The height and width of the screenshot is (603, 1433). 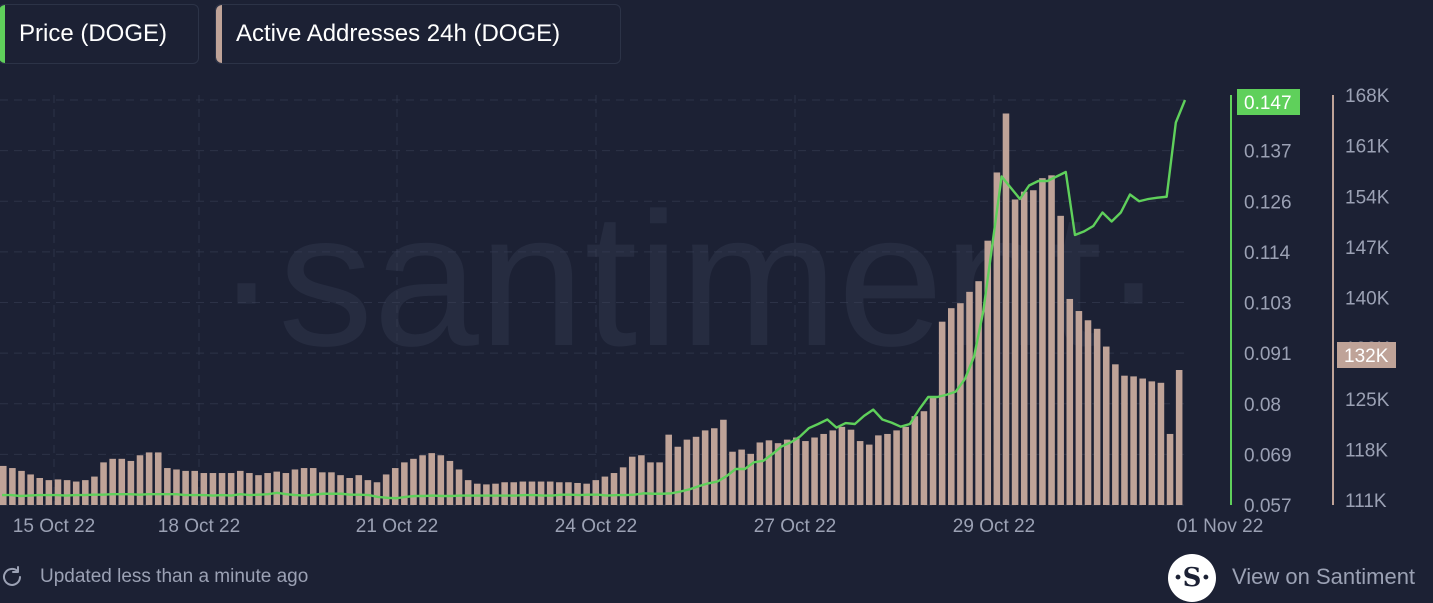 I want to click on legend-chip-price: Price (DOGE), so click(x=99, y=34).